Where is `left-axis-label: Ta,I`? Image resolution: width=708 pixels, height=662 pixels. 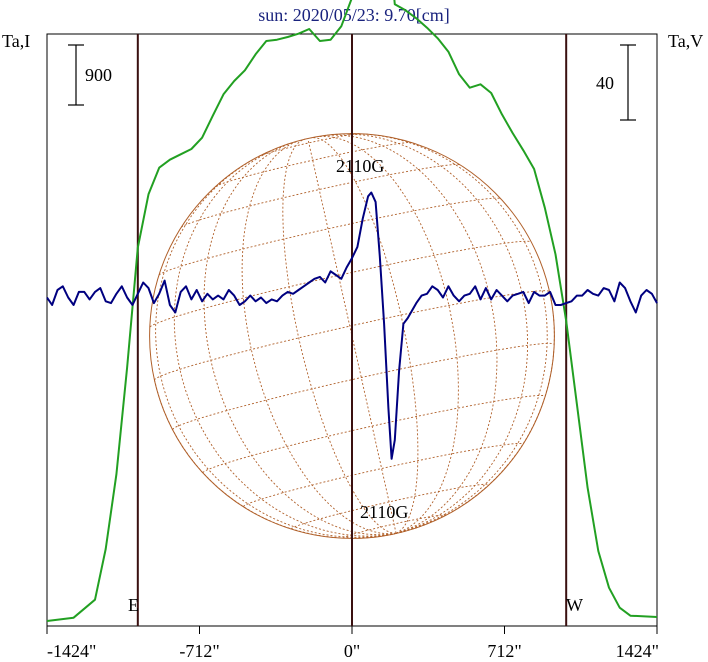
left-axis-label: Ta,I is located at coordinates (16, 41).